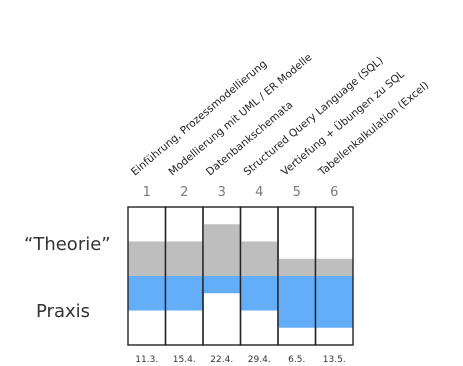  What do you see at coordinates (199, 118) in the screenshot?
I see `session-topic-1: Einführung, Prozessmodellierung` at bounding box center [199, 118].